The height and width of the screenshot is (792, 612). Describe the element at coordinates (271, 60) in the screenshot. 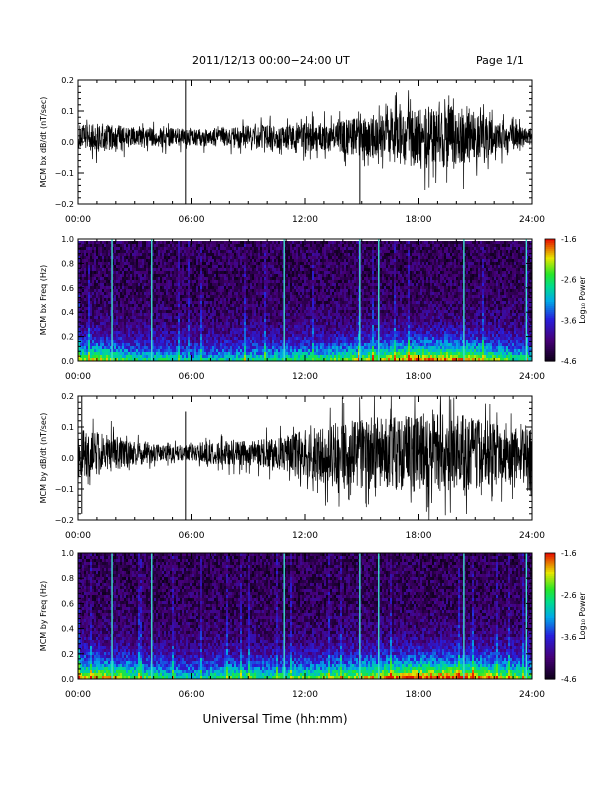

I see `figure-title: 2011/12/13 00:00−24:00 UT` at that location.